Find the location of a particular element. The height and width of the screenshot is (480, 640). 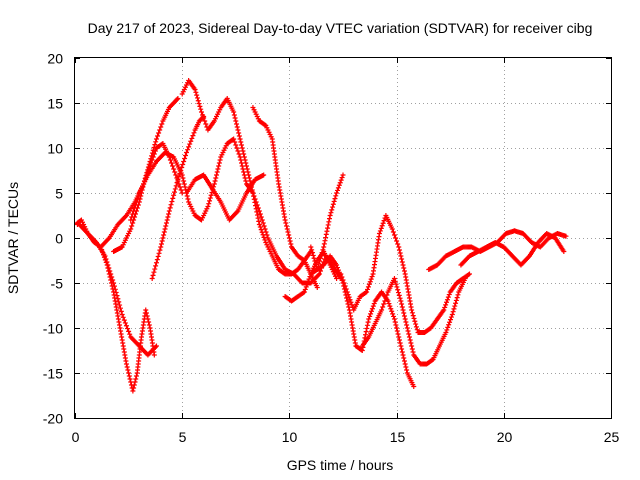

x-tick-label: 5 is located at coordinates (183, 437).